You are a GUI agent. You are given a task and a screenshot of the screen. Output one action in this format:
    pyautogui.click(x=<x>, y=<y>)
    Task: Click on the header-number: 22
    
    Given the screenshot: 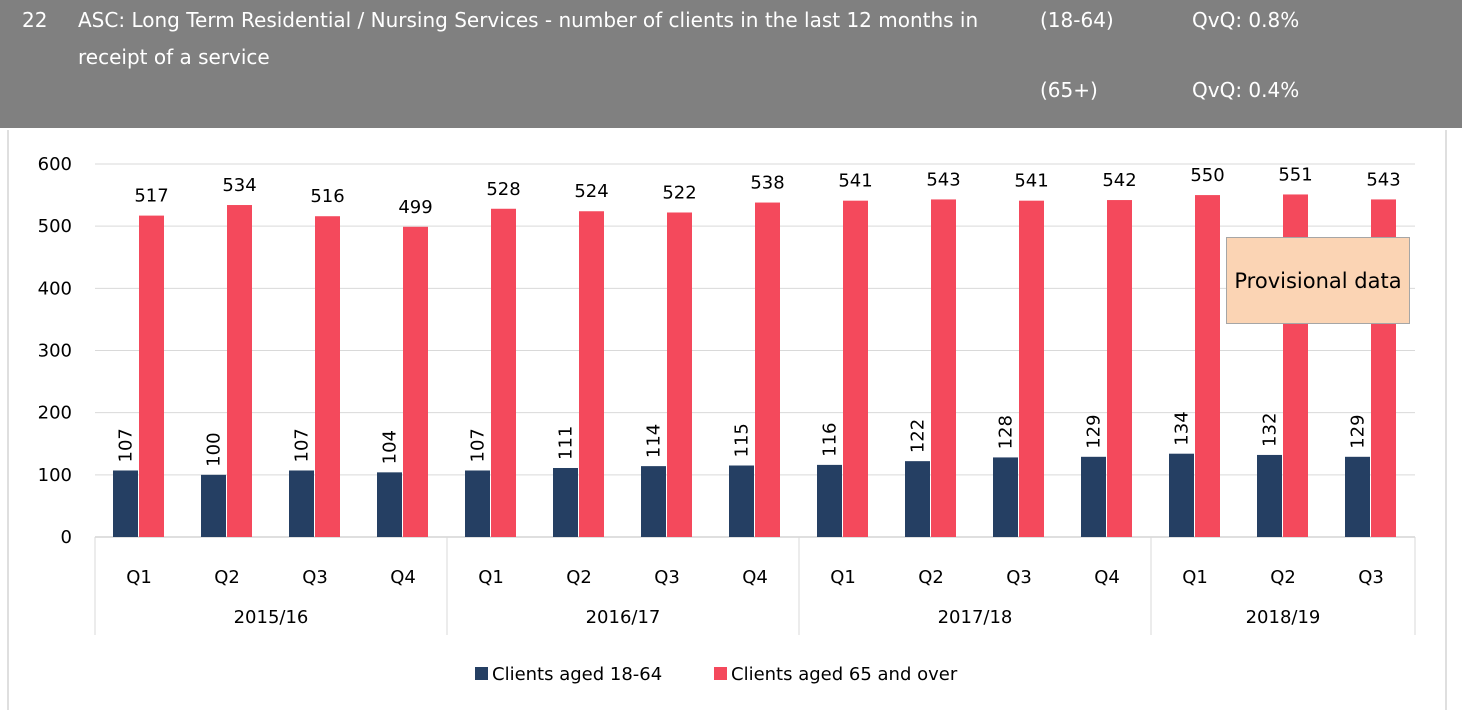 What is the action you would take?
    pyautogui.click(x=35, y=20)
    